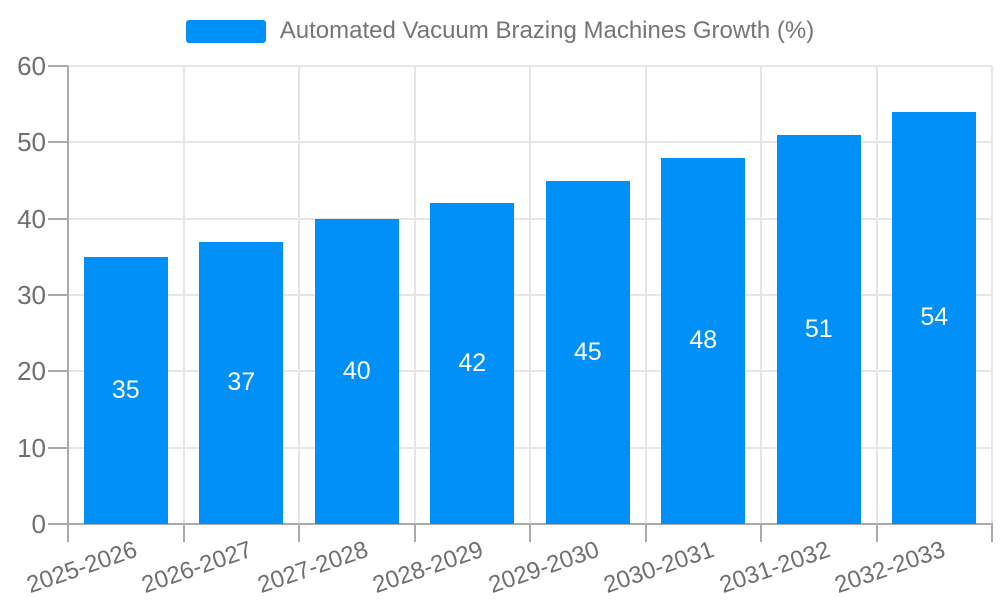  I want to click on y-axis-label: 60, so click(31, 66).